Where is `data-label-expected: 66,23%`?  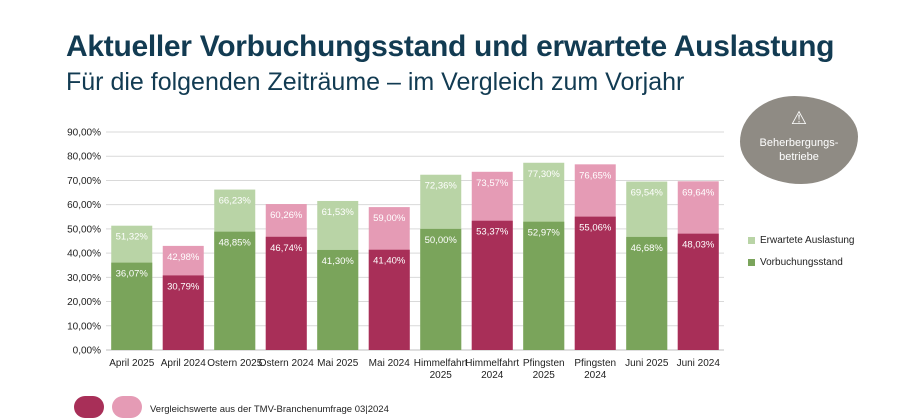 data-label-expected: 66,23% is located at coordinates (235, 201).